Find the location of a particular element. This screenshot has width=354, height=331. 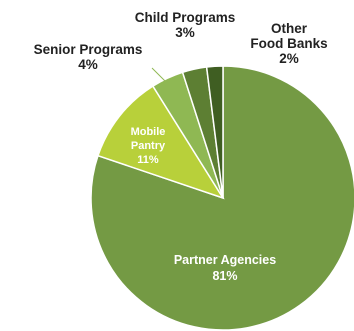

senior-programs-leader-line is located at coordinates (158, 74).